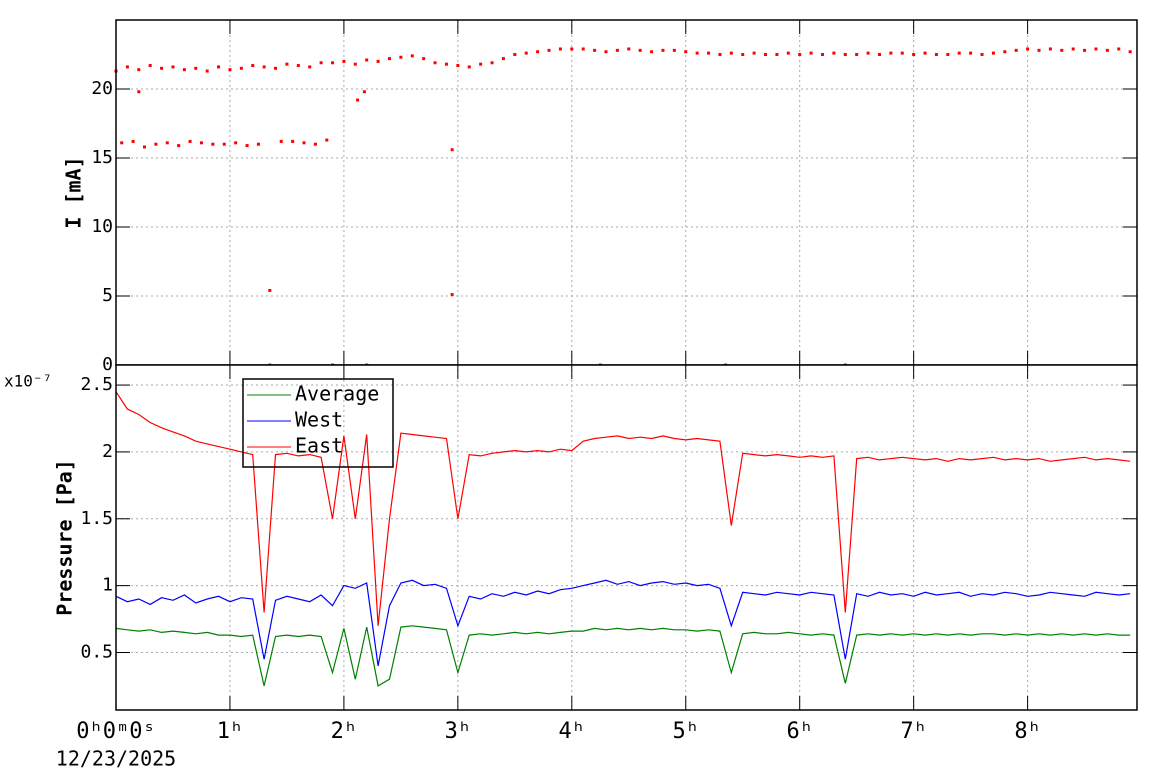 This screenshot has width=1158, height=782. Describe the element at coordinates (107, 585) in the screenshot. I see `y-tick-label: 1` at that location.